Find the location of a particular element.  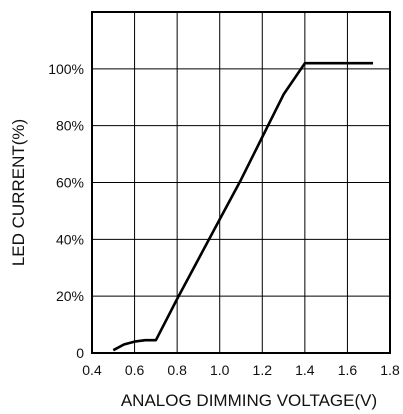

y-tick-label: 60% is located at coordinates (70, 183).